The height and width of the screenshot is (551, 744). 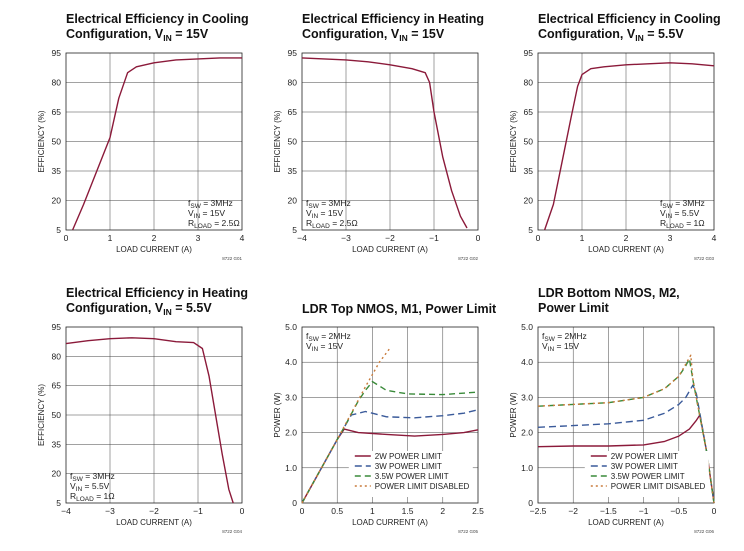 What do you see at coordinates (242, 238) in the screenshot?
I see `x-tick-label: 4` at bounding box center [242, 238].